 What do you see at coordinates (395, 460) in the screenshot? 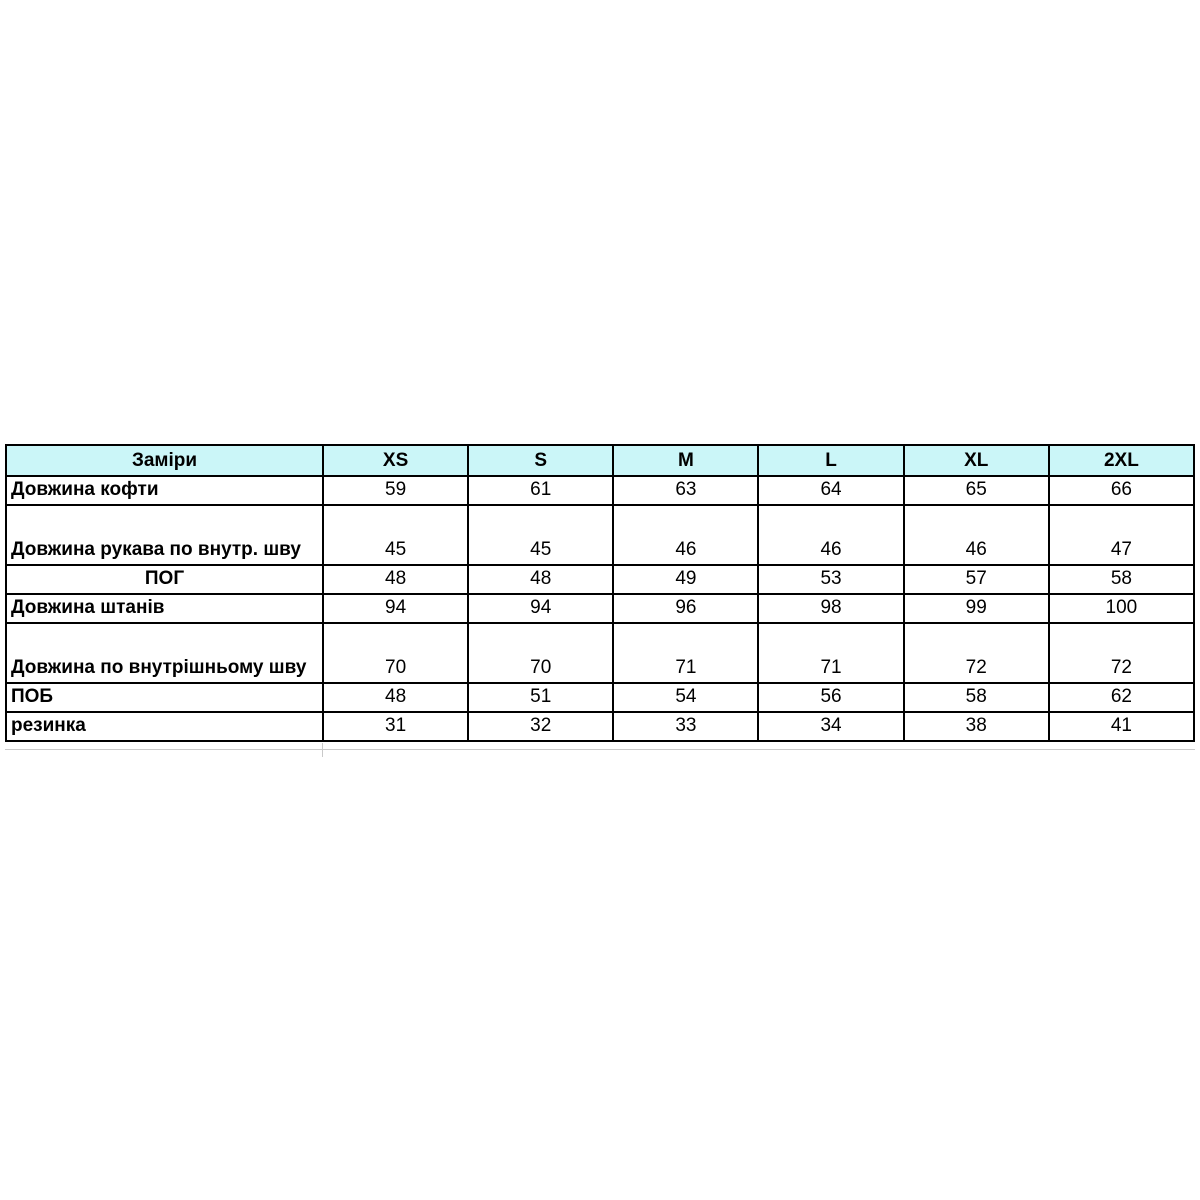
I see `column-header-xs: XS` at bounding box center [395, 460].